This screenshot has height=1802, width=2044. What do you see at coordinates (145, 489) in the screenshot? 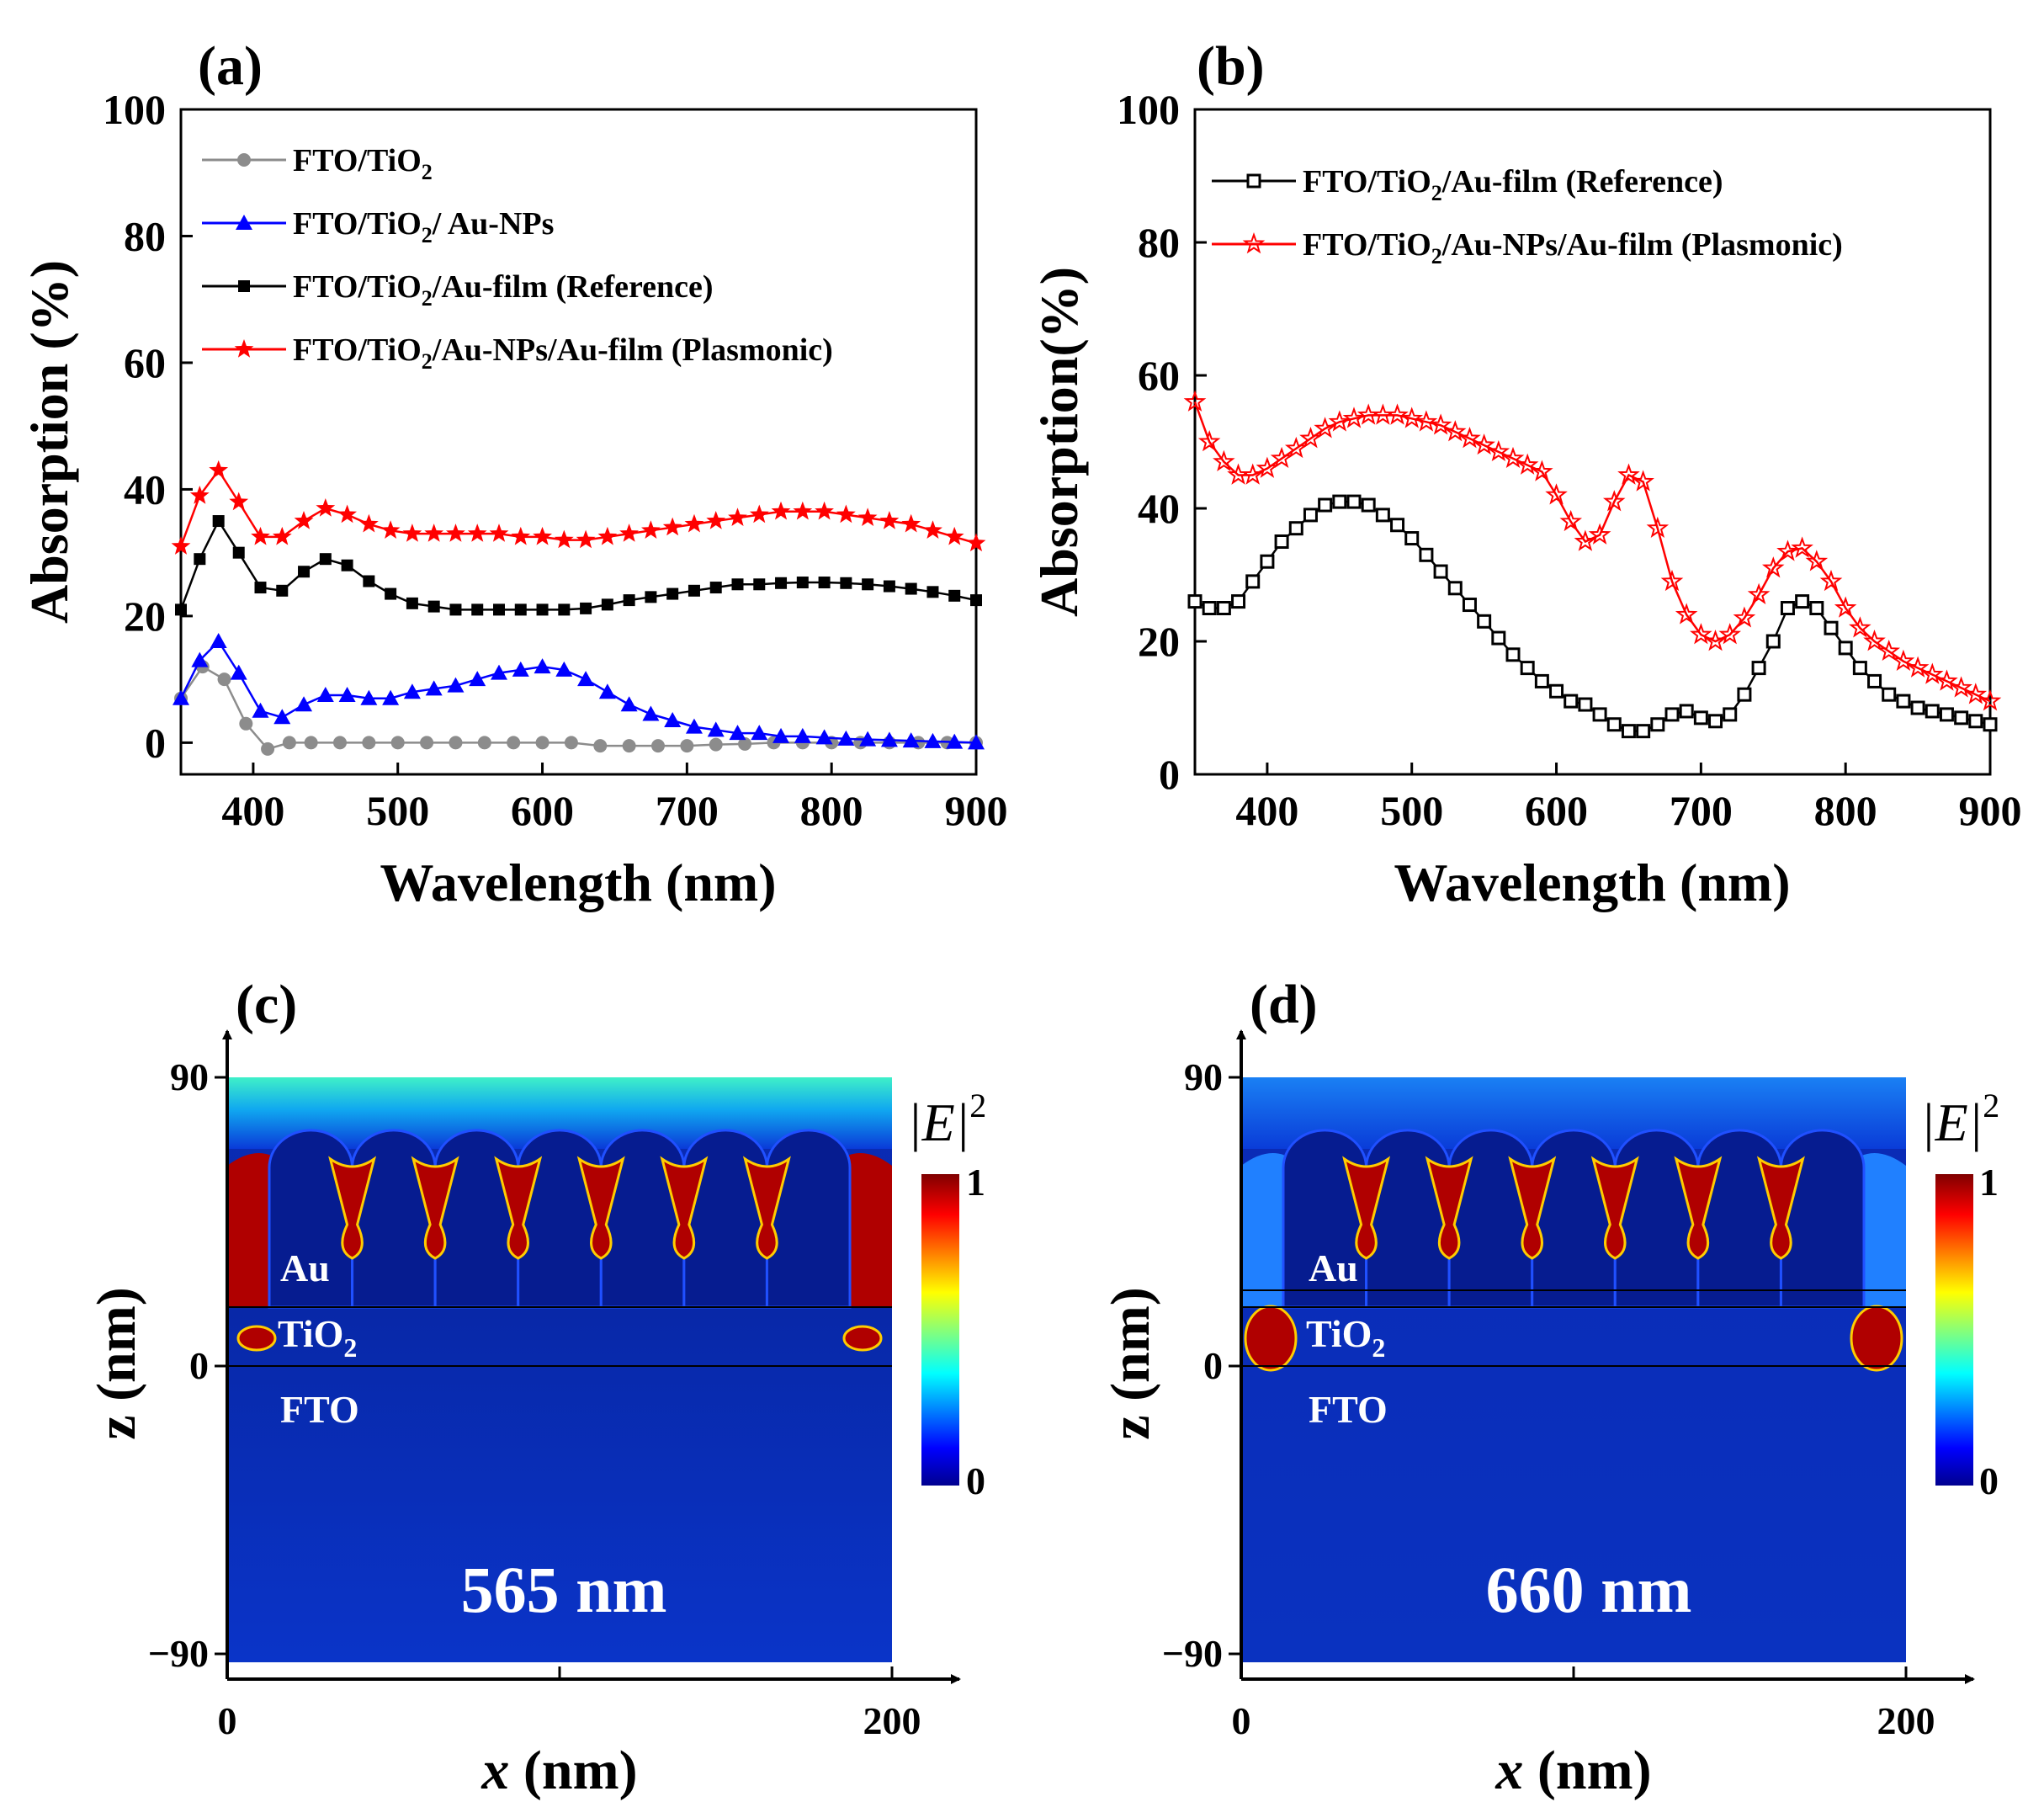
I see `y-tick-label: 40` at bounding box center [145, 489].